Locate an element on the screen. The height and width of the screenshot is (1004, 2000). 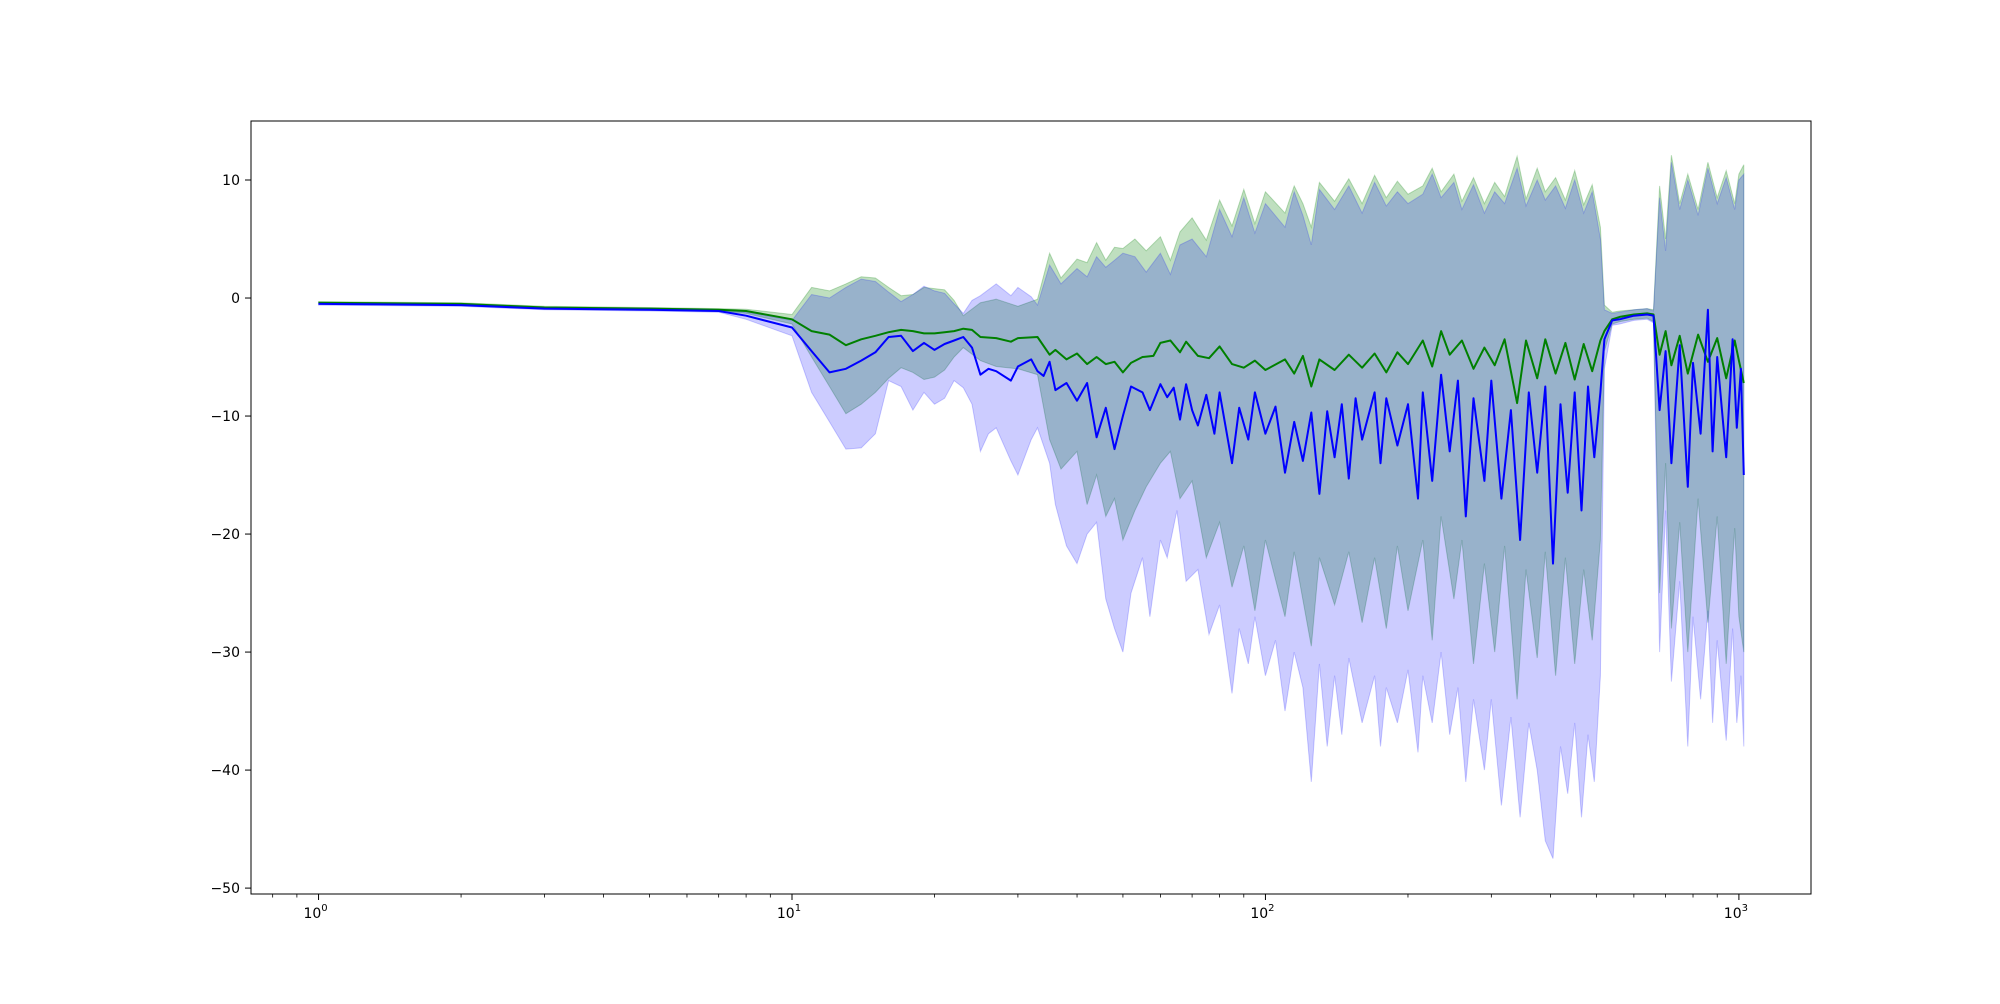
y-tick-label: −10 is located at coordinates (225, 417).